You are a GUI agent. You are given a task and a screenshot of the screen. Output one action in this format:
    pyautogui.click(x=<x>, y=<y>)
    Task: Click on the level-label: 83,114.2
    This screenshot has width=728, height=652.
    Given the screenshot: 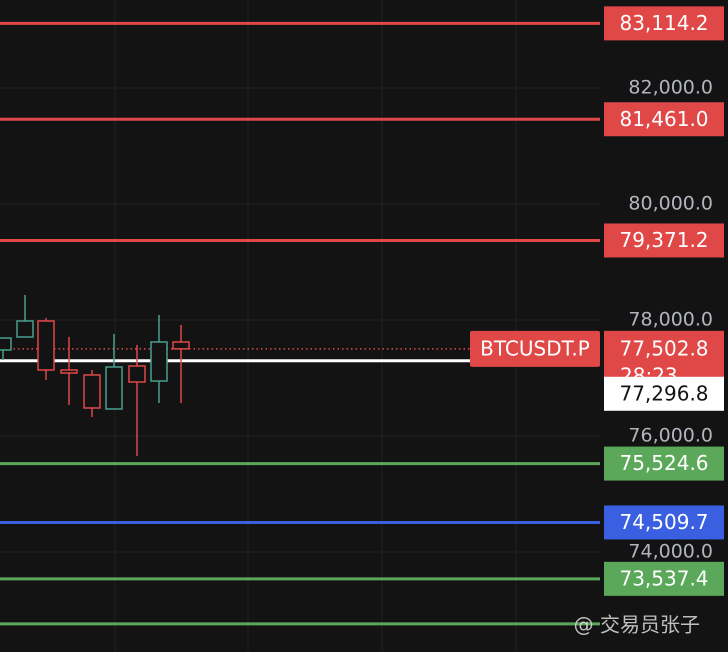 What is the action you would take?
    pyautogui.click(x=663, y=23)
    